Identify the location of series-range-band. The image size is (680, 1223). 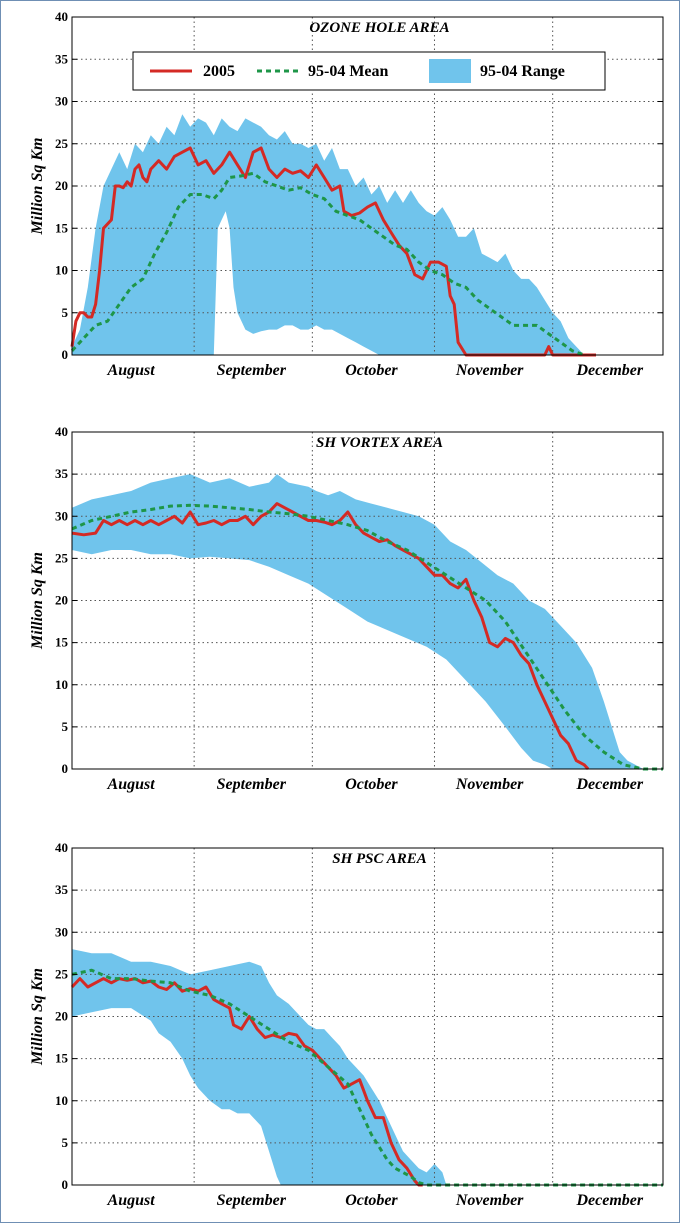
(328, 234).